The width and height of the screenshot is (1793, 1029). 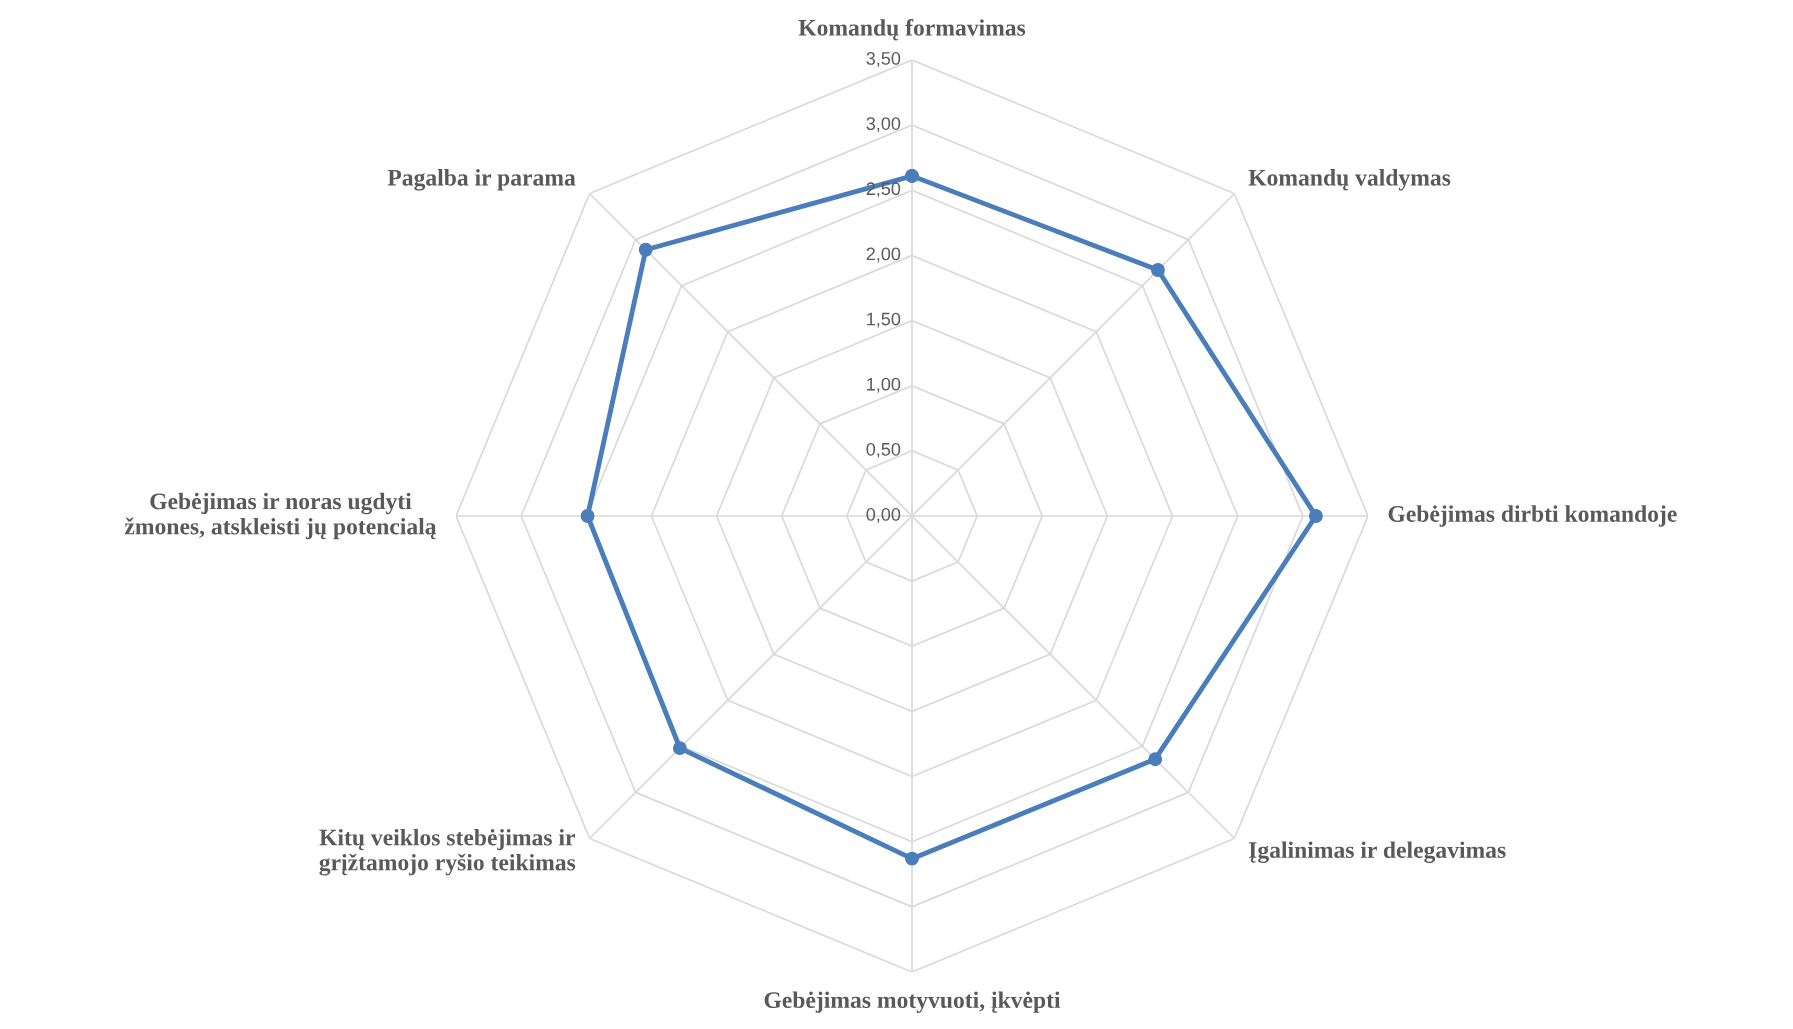 What do you see at coordinates (883, 190) in the screenshot?
I see `y-tick-label: 2,50` at bounding box center [883, 190].